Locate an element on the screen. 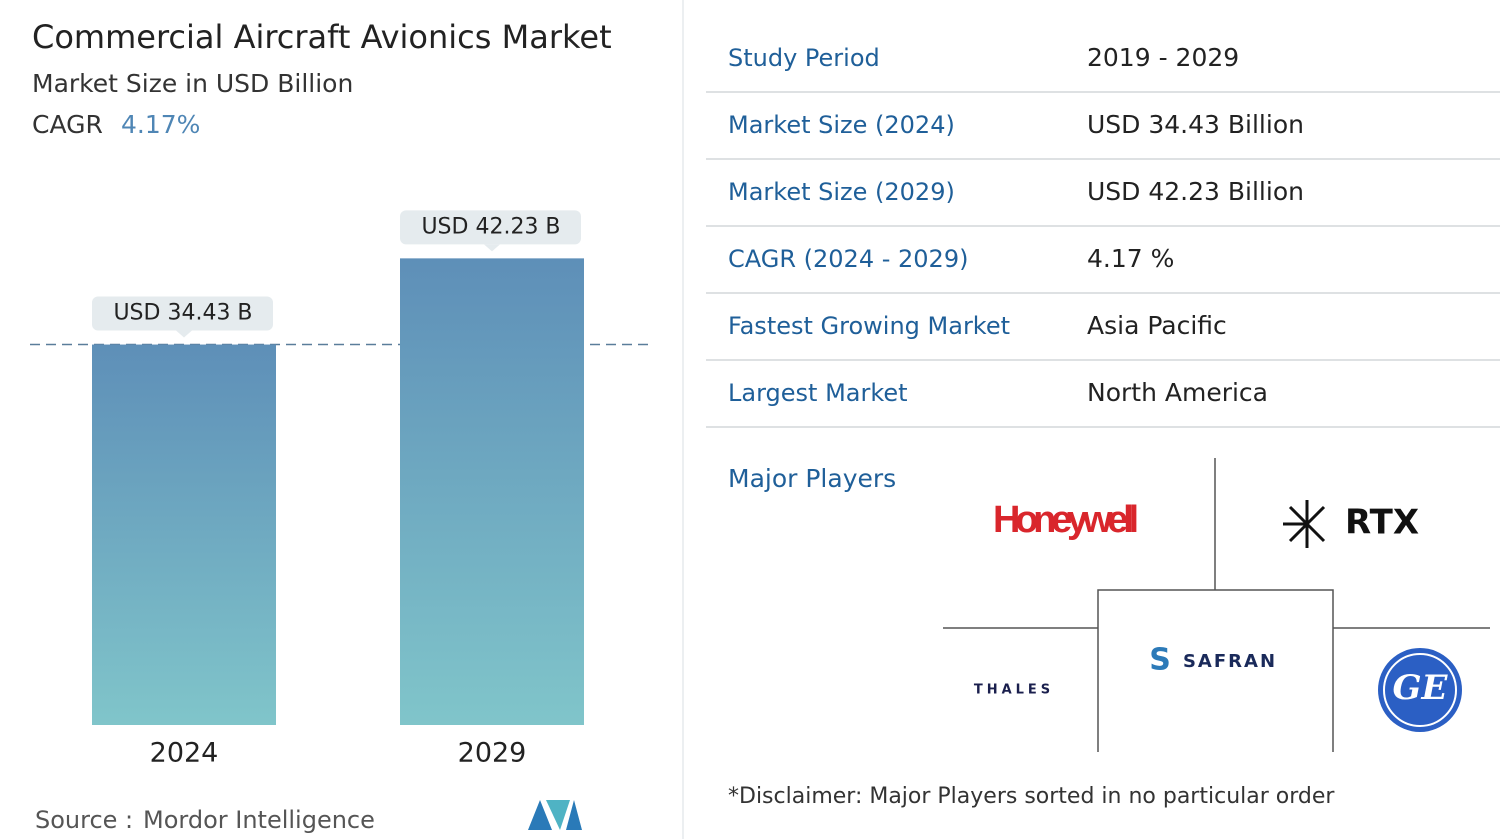 Image resolution: width=1500 pixels, height=839 pixels. rtx-icon is located at coordinates (1304, 524).